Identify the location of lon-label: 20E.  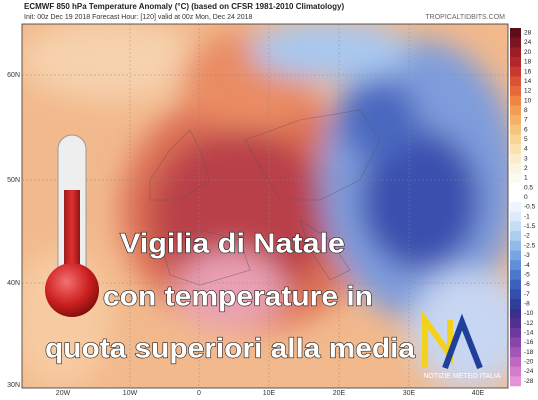
(339, 393).